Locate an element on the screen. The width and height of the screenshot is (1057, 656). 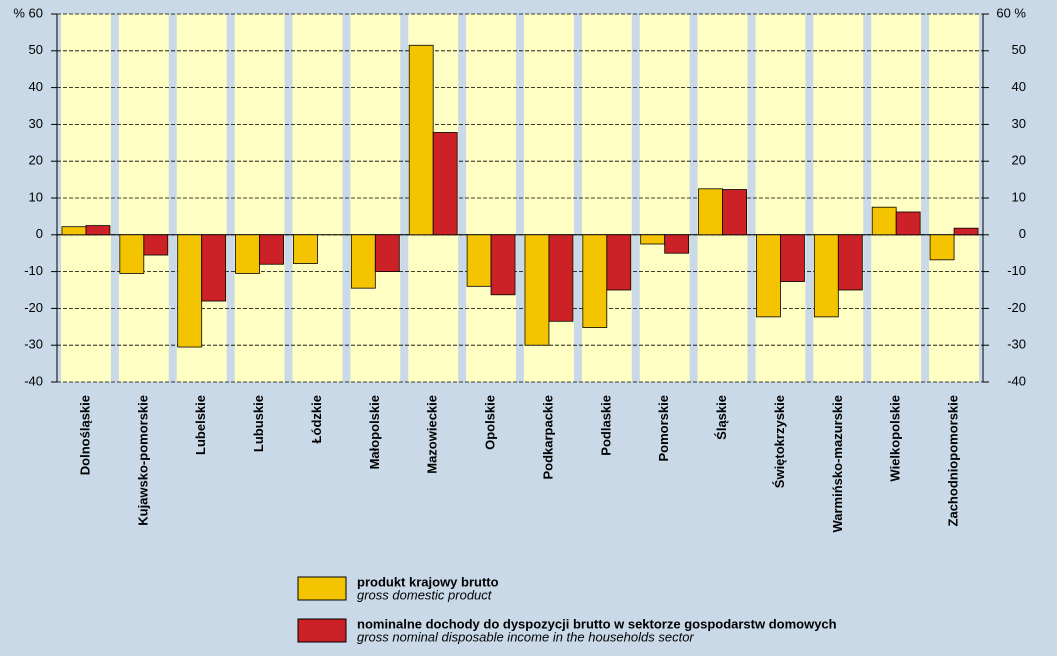
y2-tick-label: 20 is located at coordinates (1019, 160).